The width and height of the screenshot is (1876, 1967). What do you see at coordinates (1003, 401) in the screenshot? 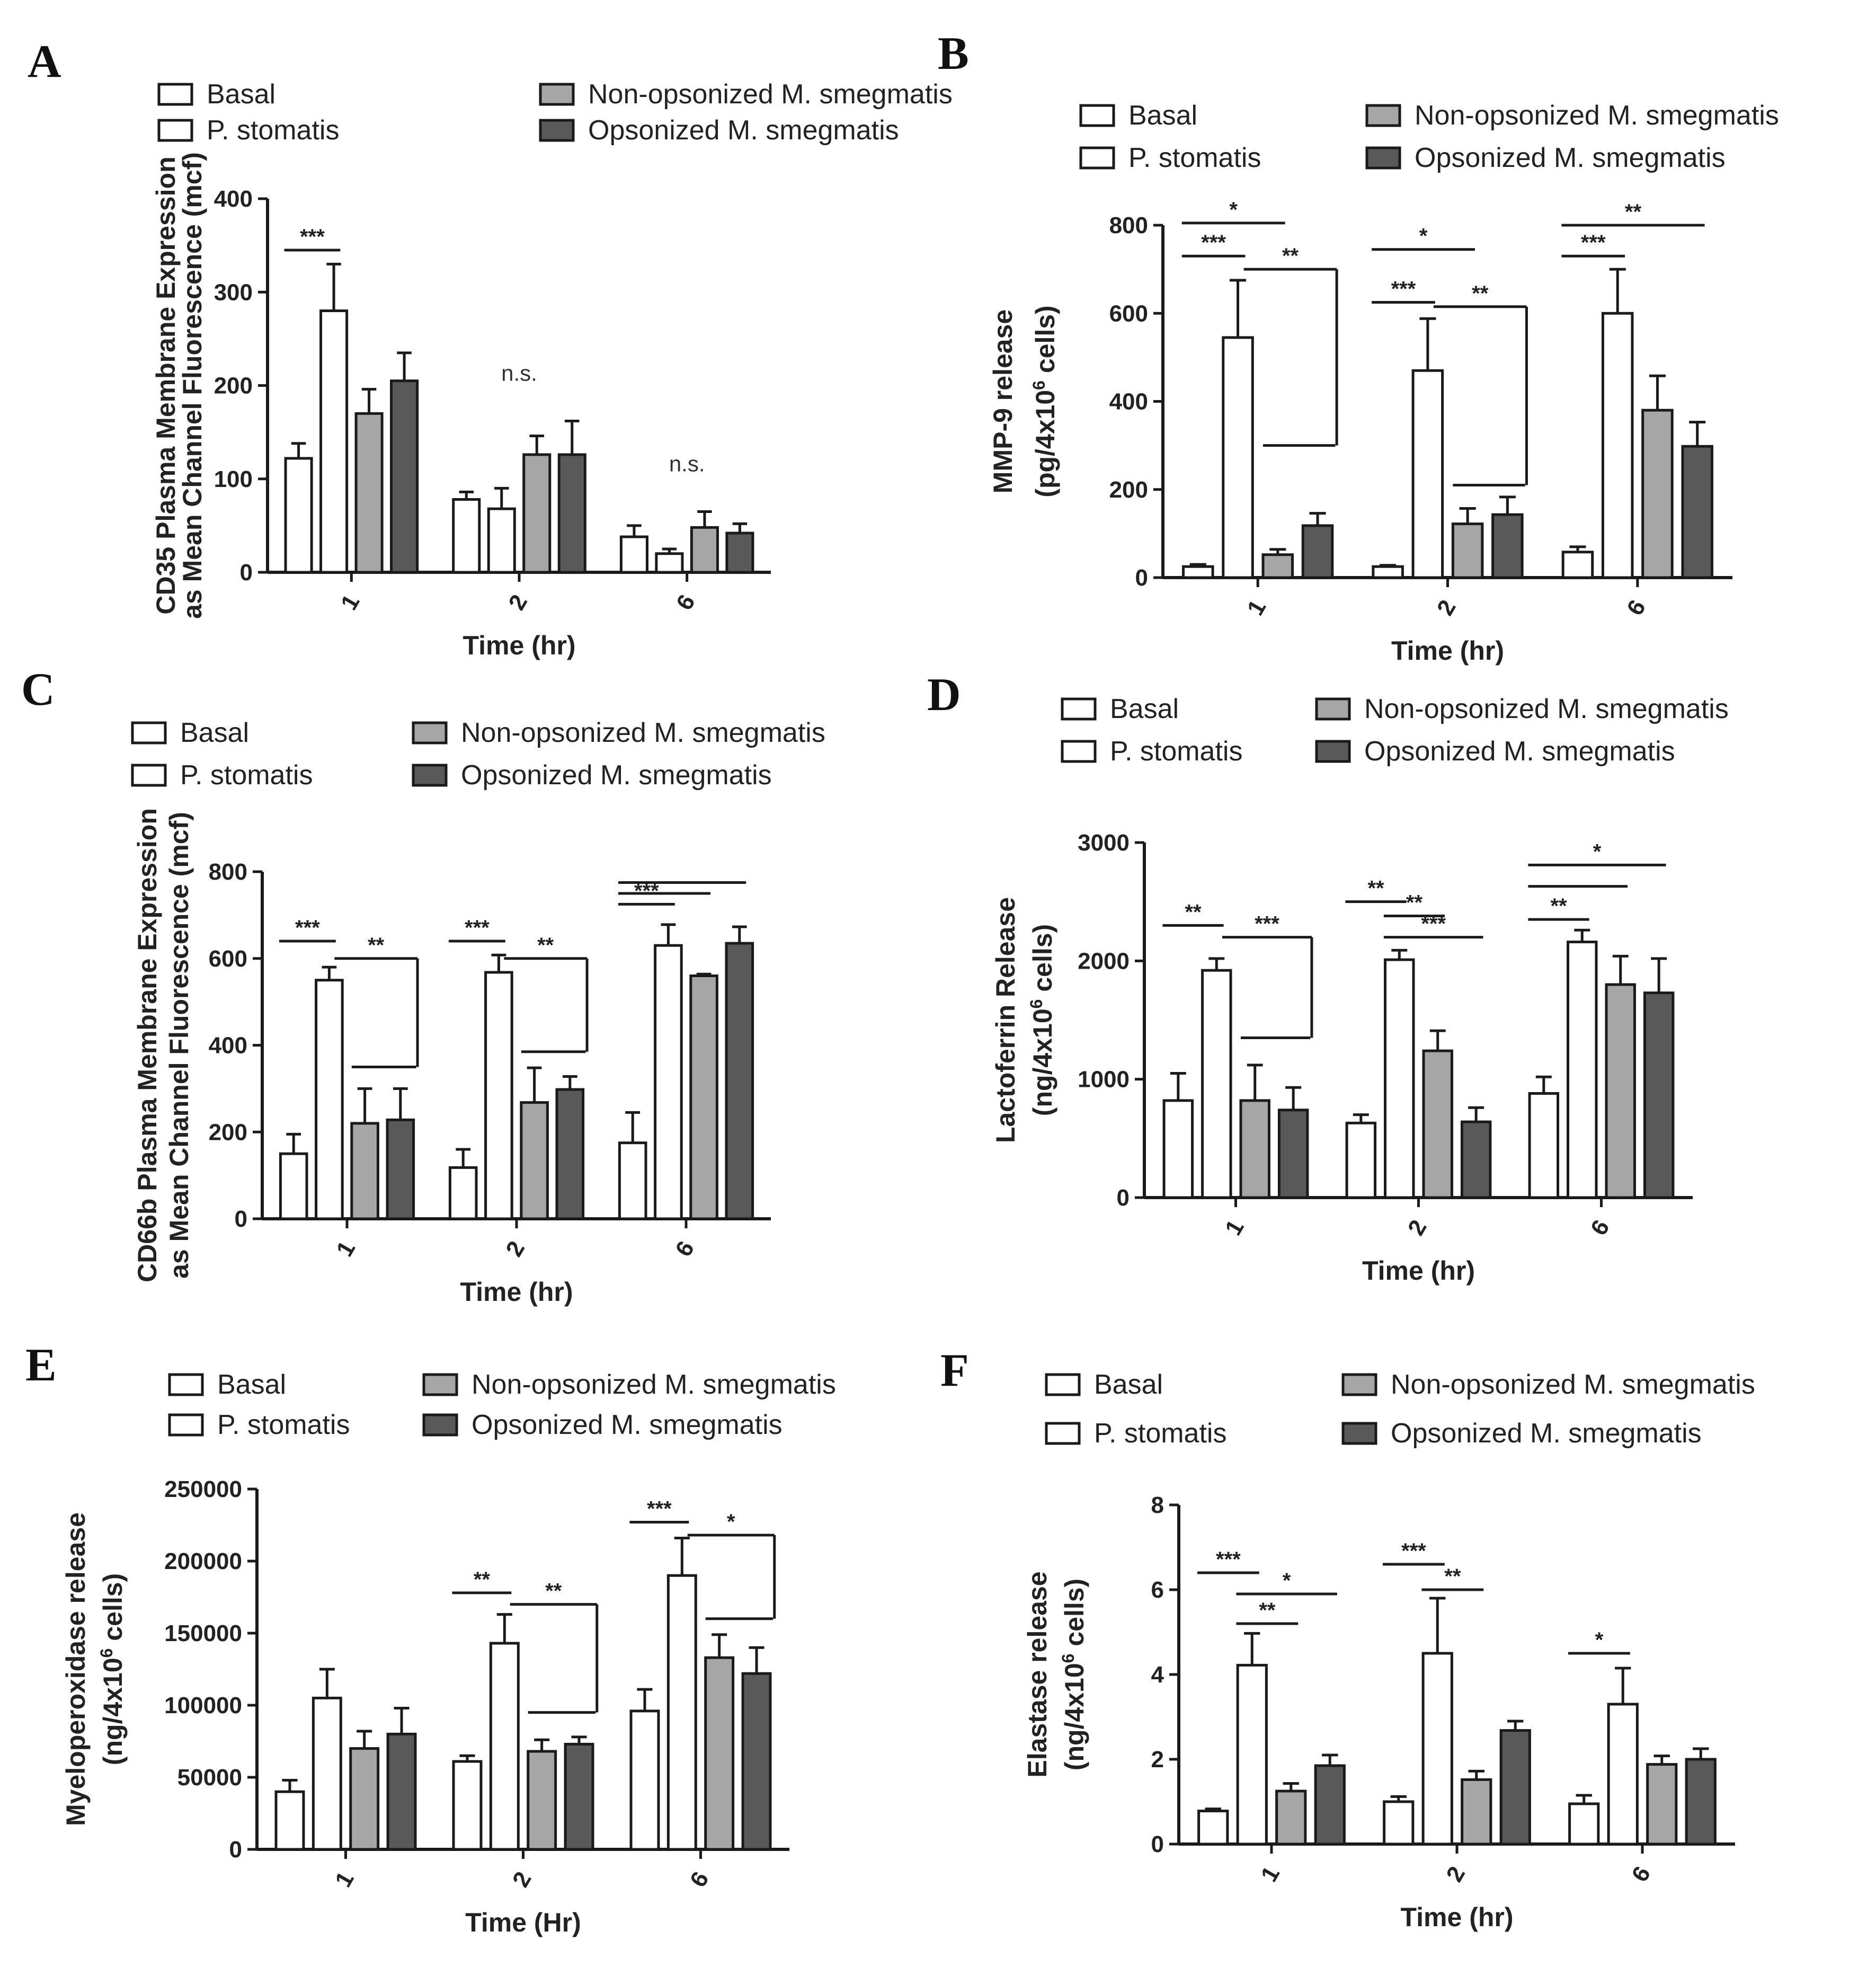
I see `y-axis-title: MMP-9 release` at bounding box center [1003, 401].